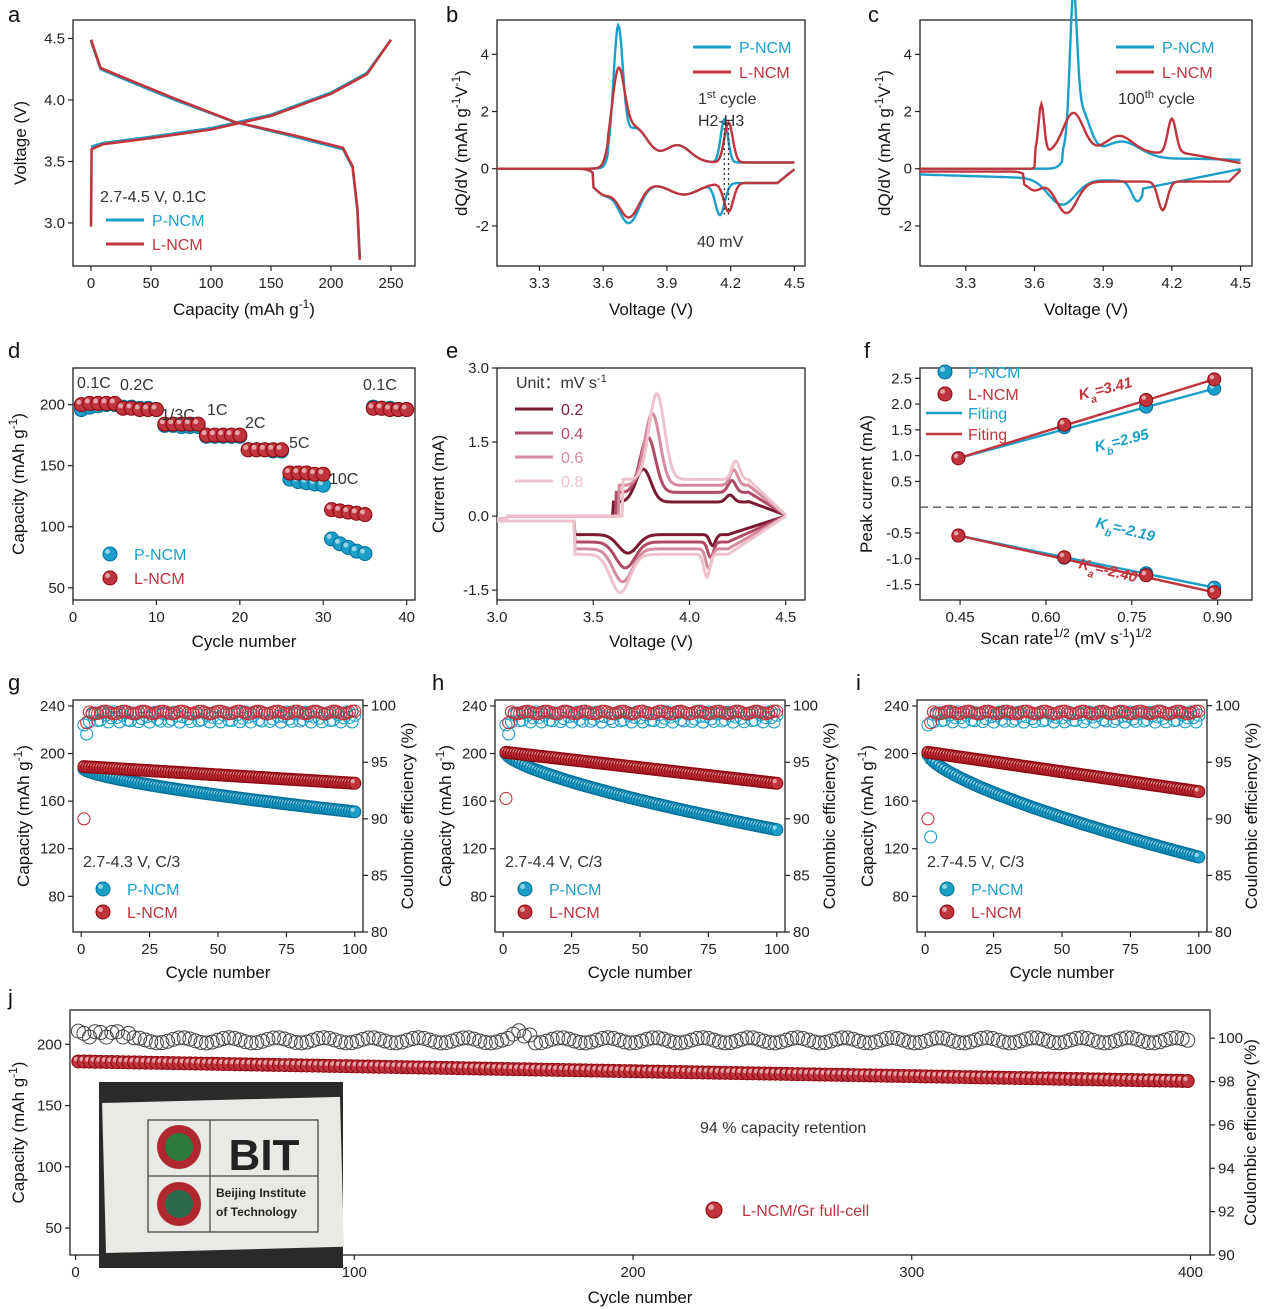 Image resolution: width=1264 pixels, height=1309 pixels. I want to click on y-tick-label: -1.5, so click(476, 590).